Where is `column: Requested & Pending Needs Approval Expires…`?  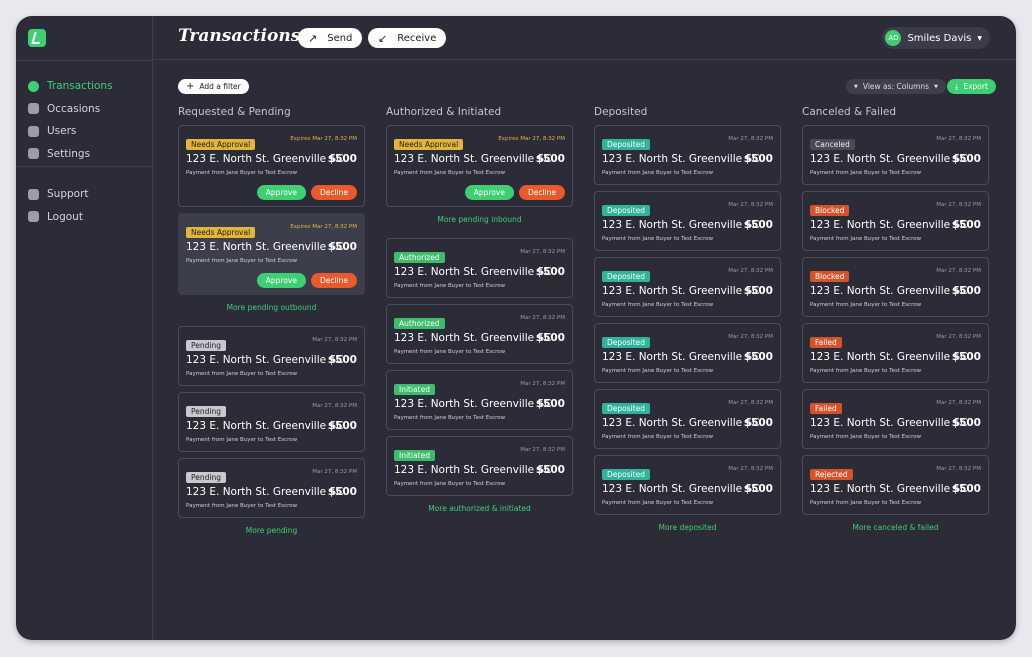 column: Requested & Pending Needs Approval Expires… is located at coordinates (271, 327).